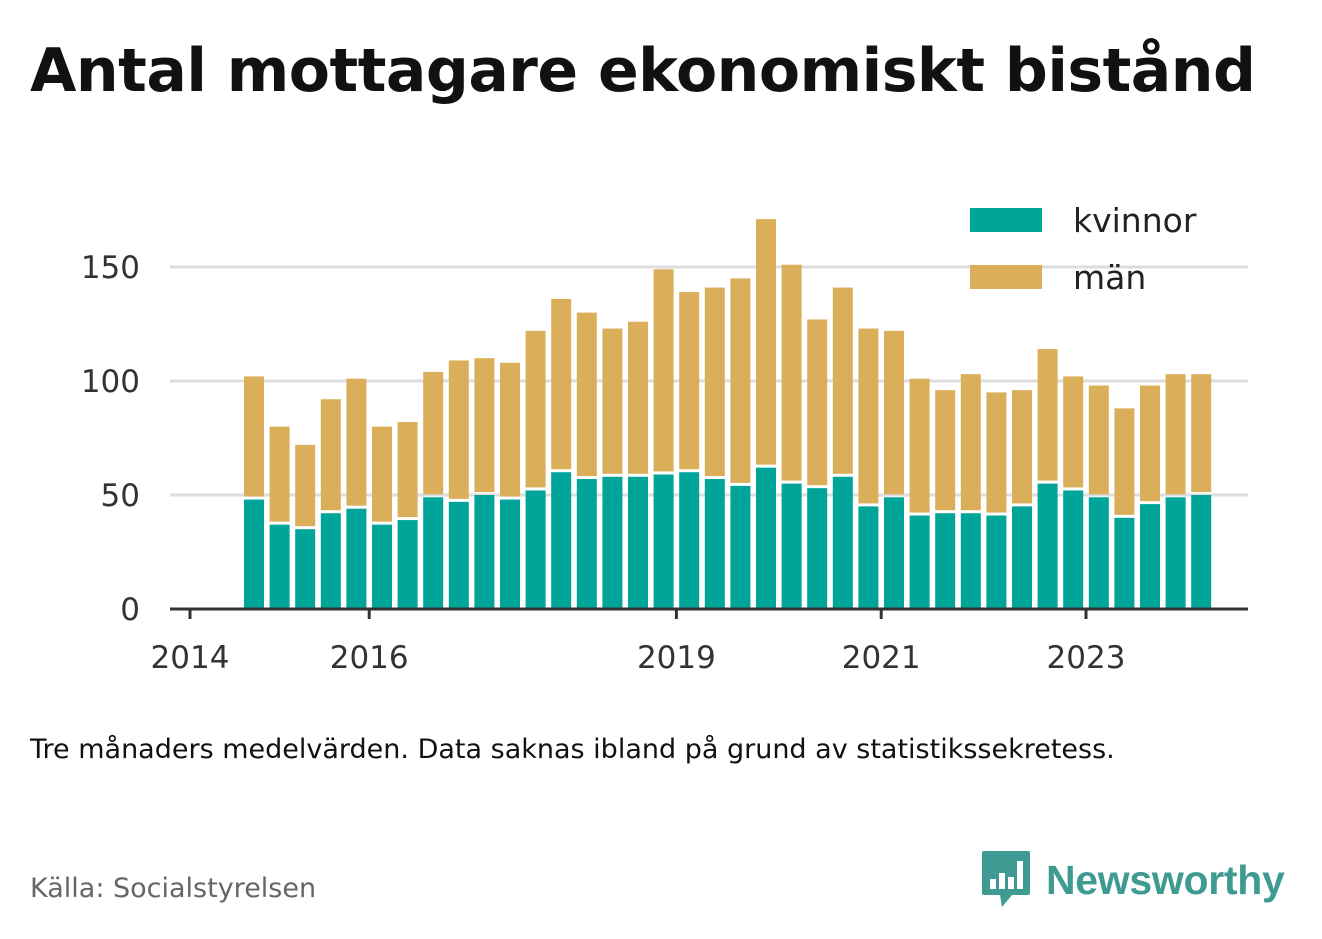  I want to click on legend: kvinnor män, so click(1083, 249).